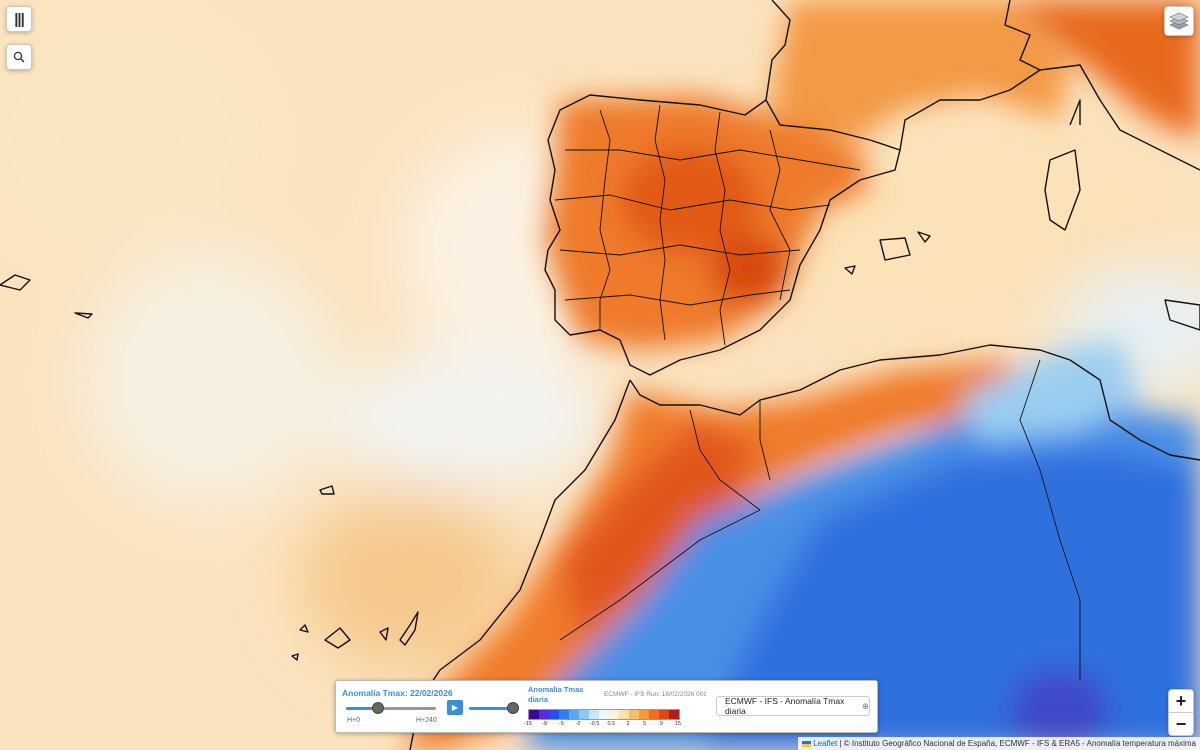  I want to click on color-scale-ticks: -15 -9 -5 -2 -0.5 0.5 2 5 9 15, so click(603, 725).